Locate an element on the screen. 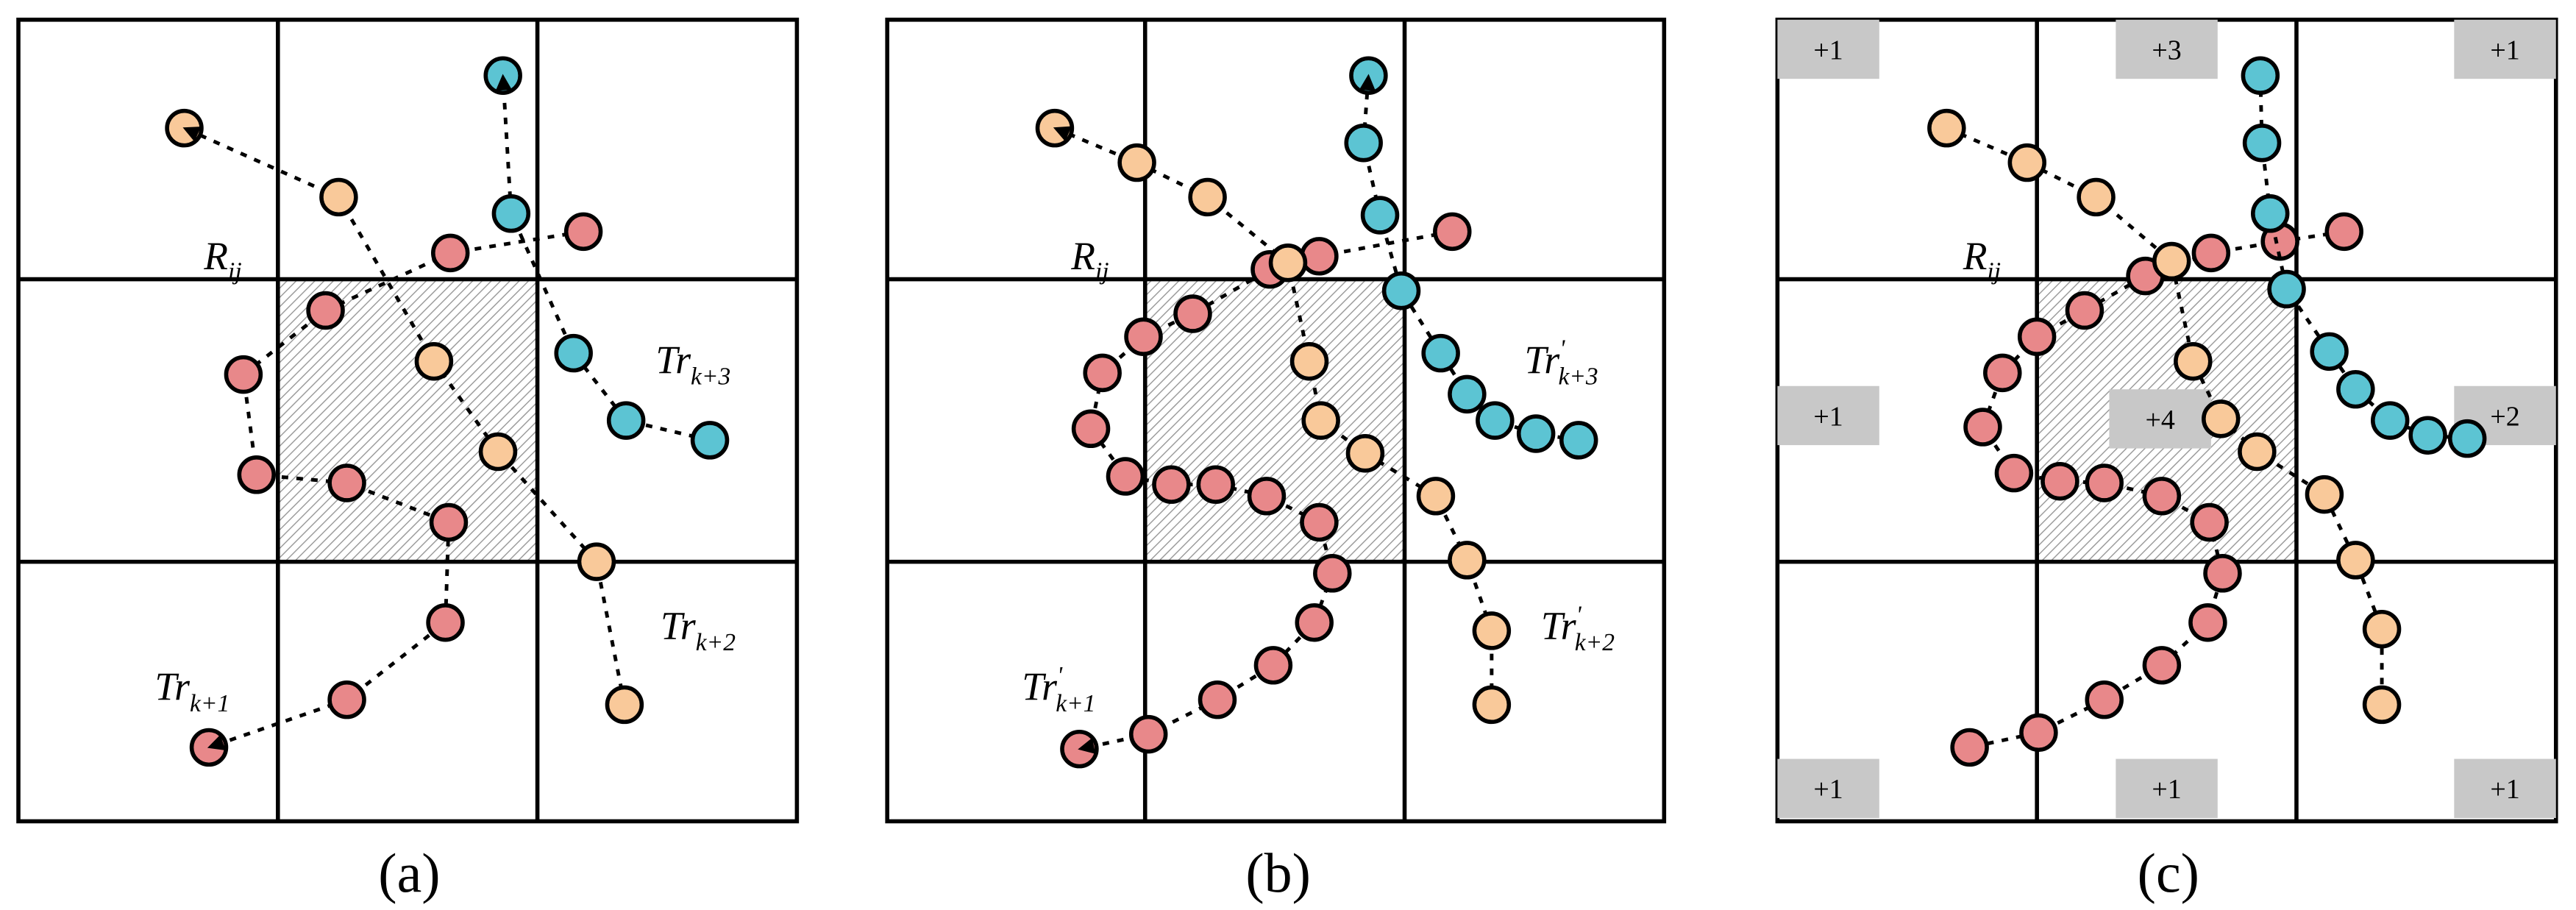 This screenshot has height=910, width=2576. trajectory-label: Trk+3 is located at coordinates (692, 365).